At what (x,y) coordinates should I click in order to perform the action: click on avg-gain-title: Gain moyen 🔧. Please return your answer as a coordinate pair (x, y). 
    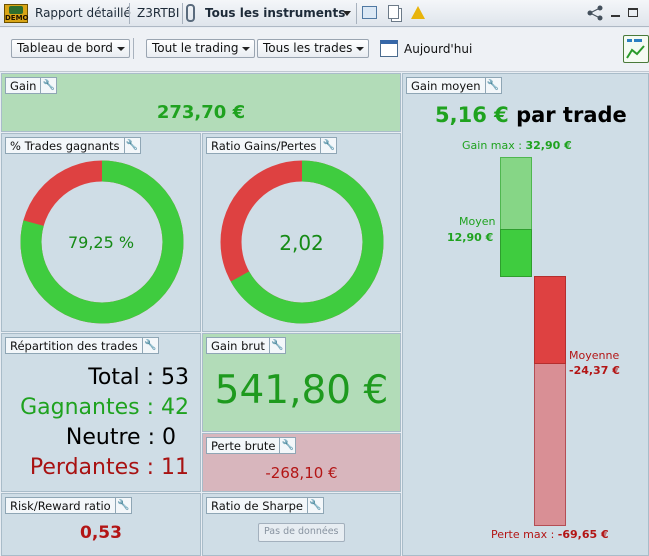
    Looking at the image, I should click on (454, 85).